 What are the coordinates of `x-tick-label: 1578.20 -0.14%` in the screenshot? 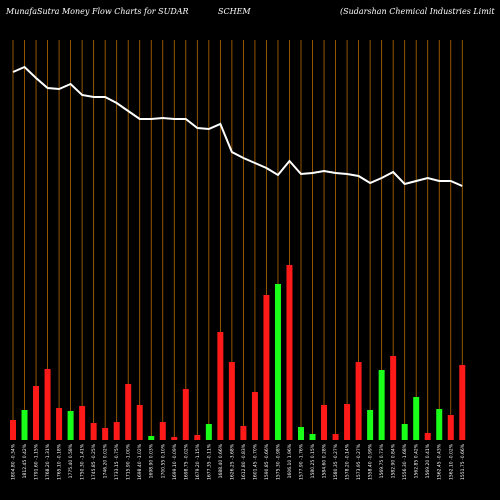 It's located at (348, 461).